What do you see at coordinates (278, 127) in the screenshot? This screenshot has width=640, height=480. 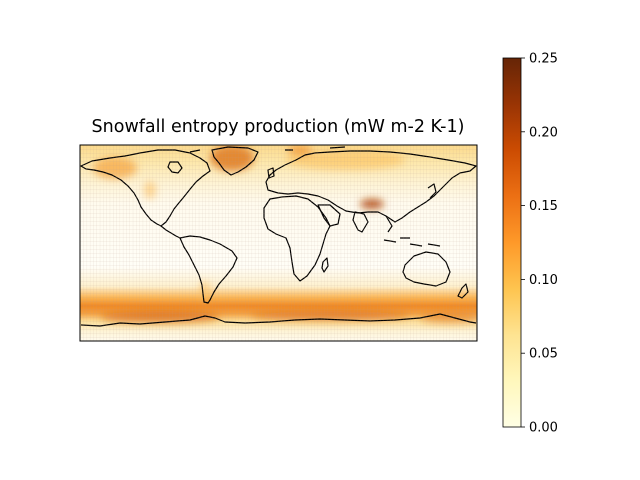 I see `map-title: Snowfall entropy production (mW m-2 K-1)` at bounding box center [278, 127].